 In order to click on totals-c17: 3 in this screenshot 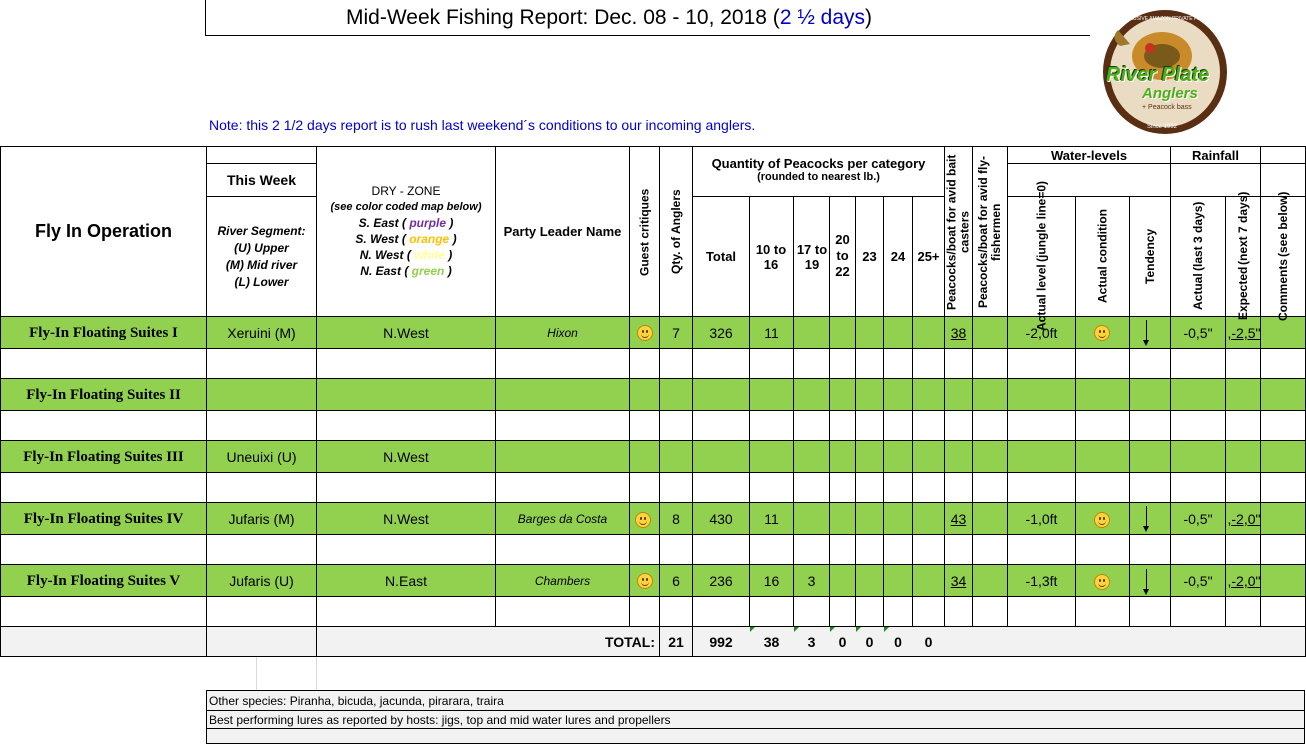, I will do `click(811, 641)`.